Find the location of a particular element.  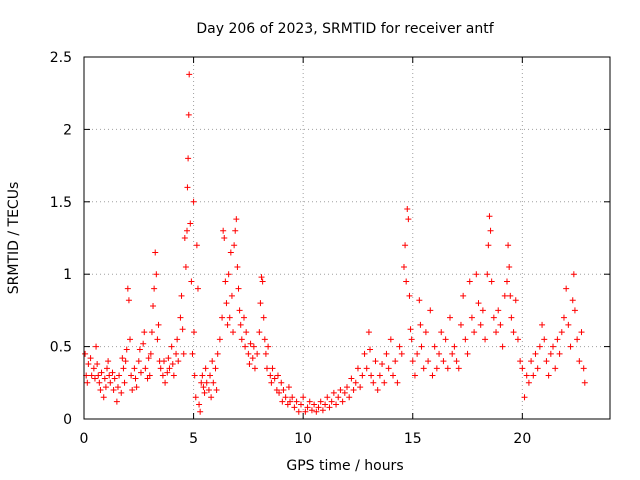

x-tick-label: 5 is located at coordinates (193, 439).